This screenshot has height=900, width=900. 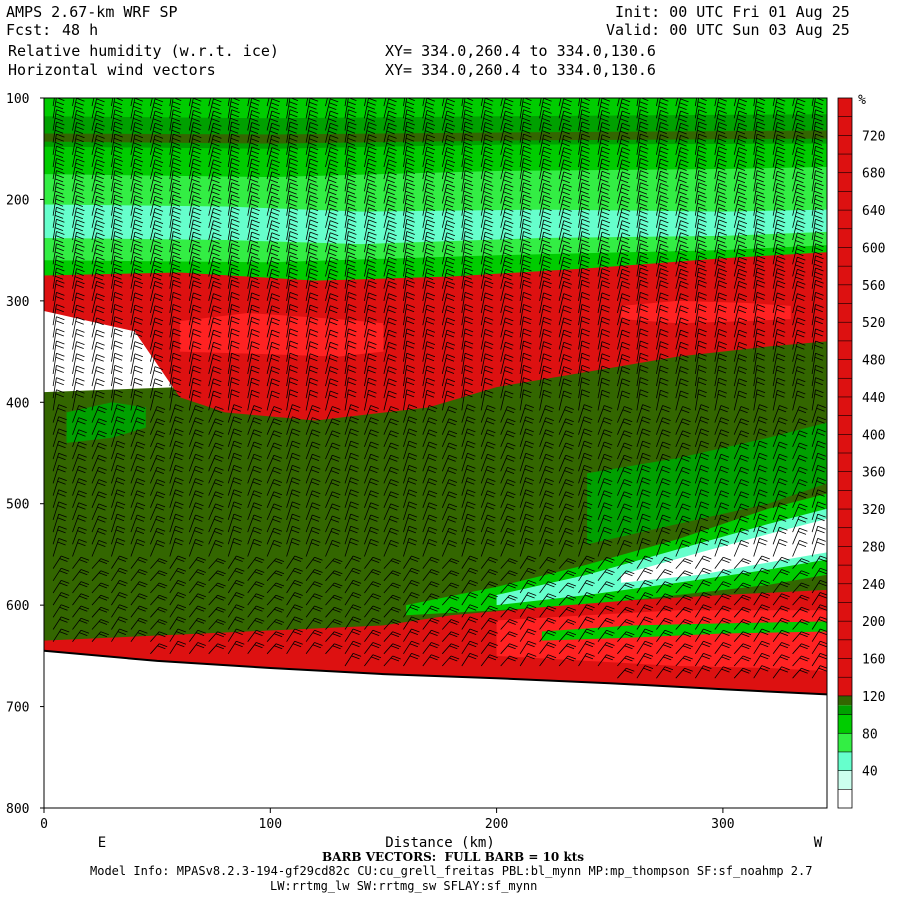 I want to click on band-aqua-upper, so click(x=435, y=224).